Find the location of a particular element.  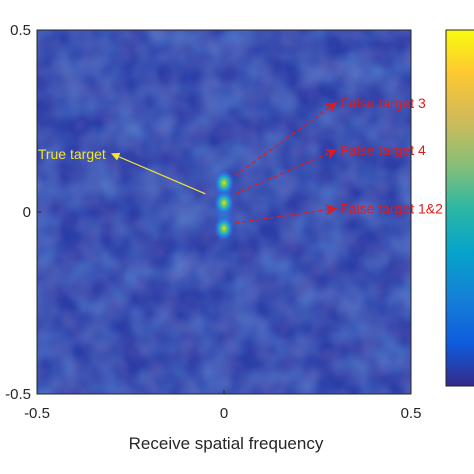

x-tick-label: 0 is located at coordinates (224, 413).